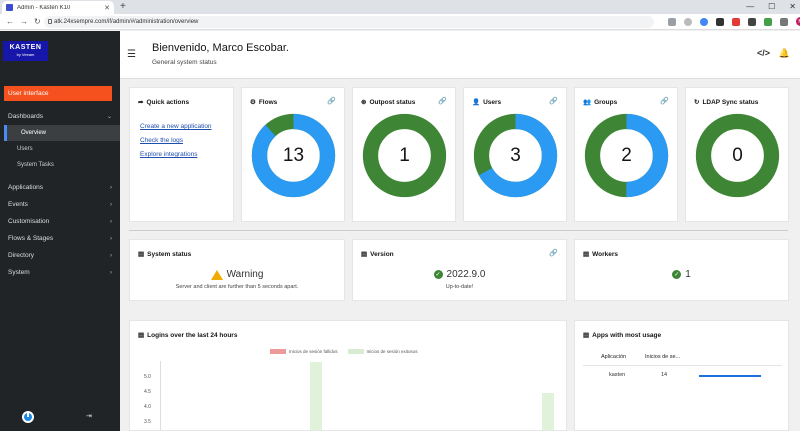 The image size is (800, 431). I want to click on minimize-icon: —, so click(750, 6).